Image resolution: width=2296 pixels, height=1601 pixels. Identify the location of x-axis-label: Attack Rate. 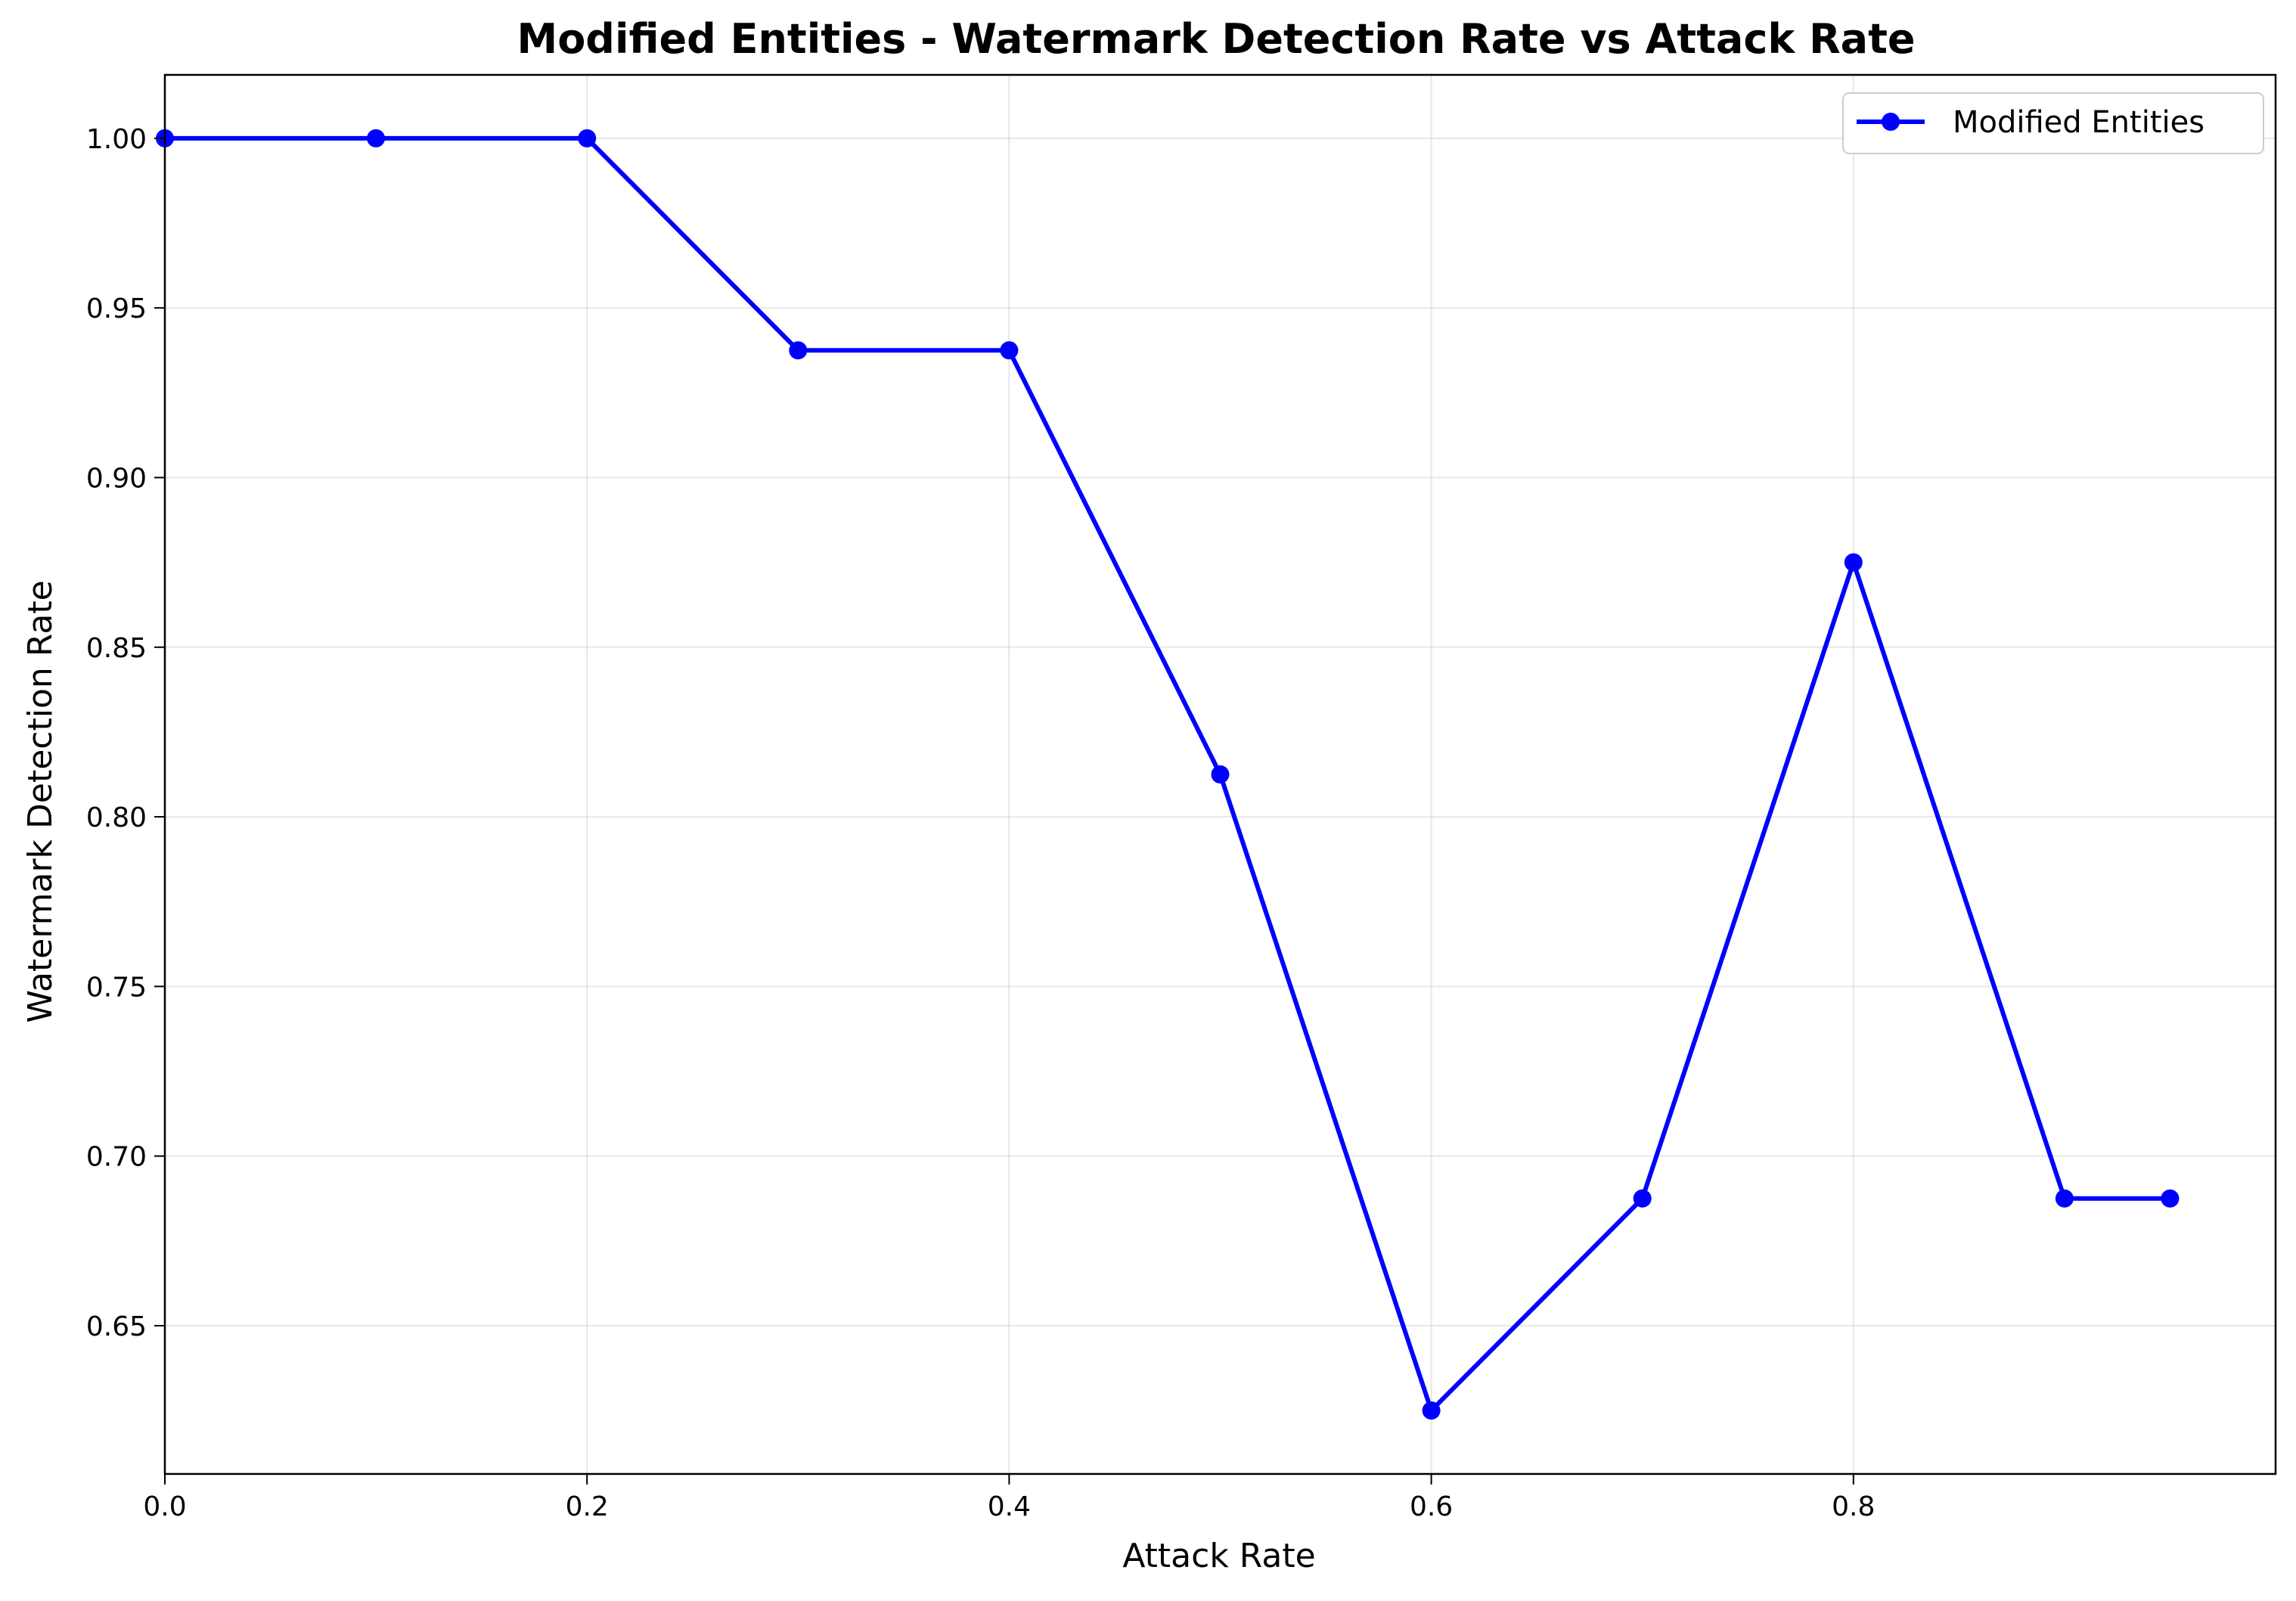
(1218, 1556).